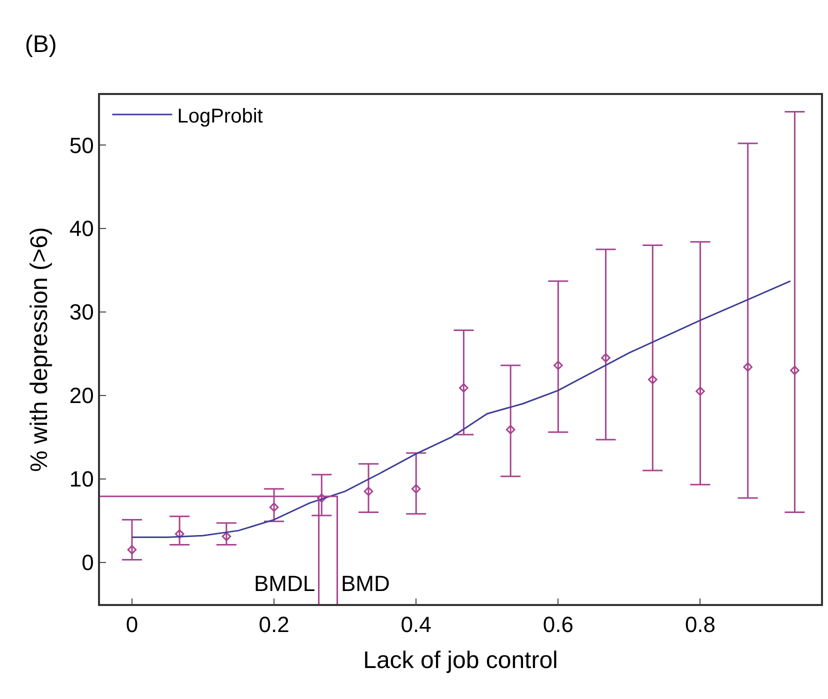 This screenshot has height=699, width=828. Describe the element at coordinates (285, 583) in the screenshot. I see `annotation: BMDL` at that location.